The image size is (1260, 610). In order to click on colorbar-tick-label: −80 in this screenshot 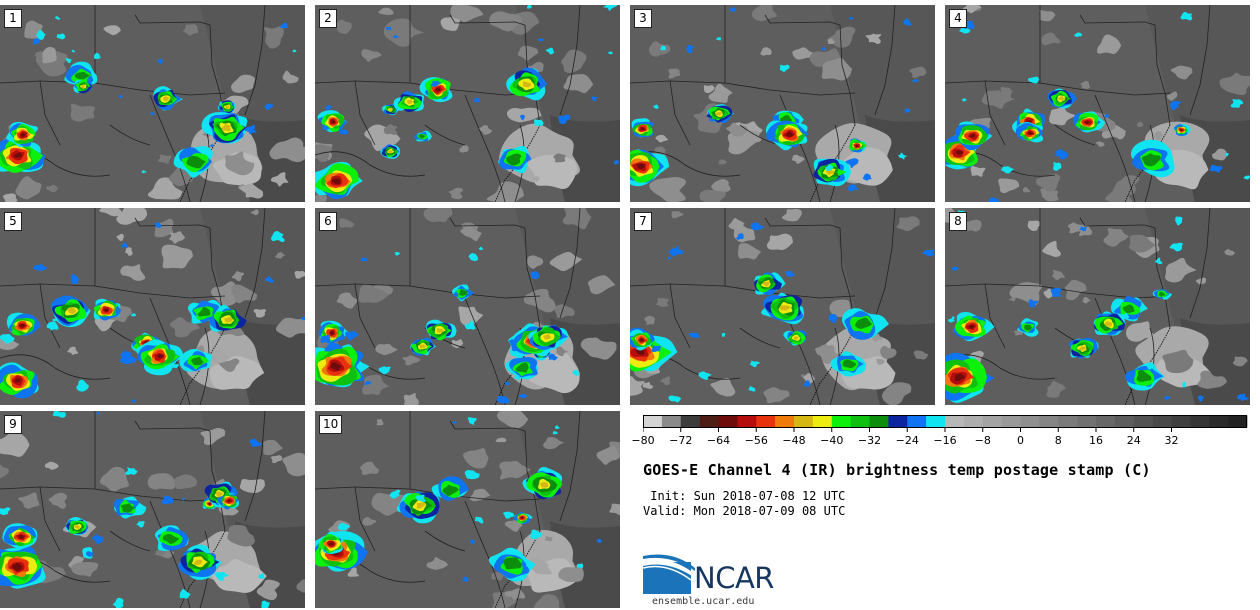, I will do `click(643, 440)`.